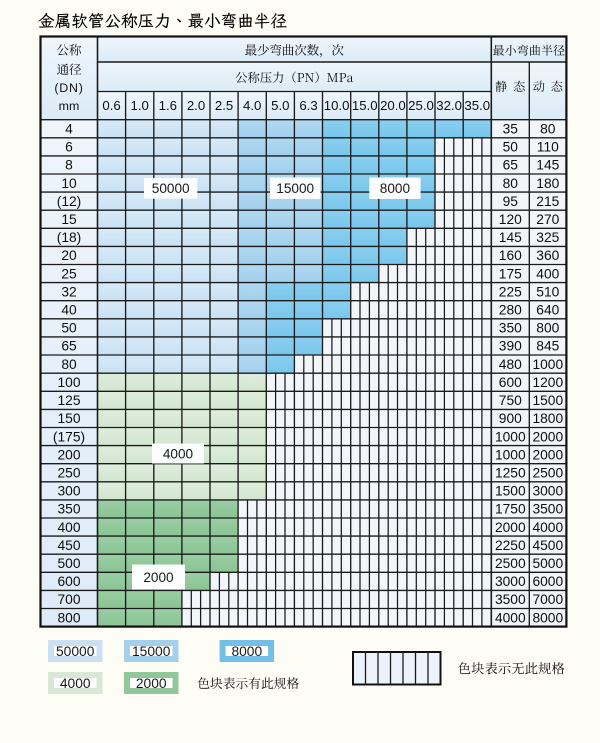 This screenshot has height=743, width=600. Describe the element at coordinates (547, 545) in the screenshot. I see `svg-text: 4500` at that location.